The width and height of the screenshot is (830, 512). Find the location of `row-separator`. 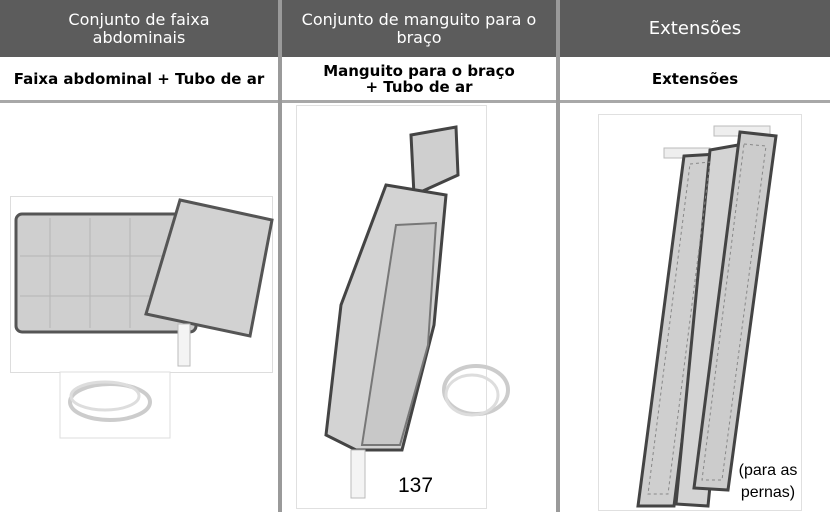

row-separator is located at coordinates (415, 101).